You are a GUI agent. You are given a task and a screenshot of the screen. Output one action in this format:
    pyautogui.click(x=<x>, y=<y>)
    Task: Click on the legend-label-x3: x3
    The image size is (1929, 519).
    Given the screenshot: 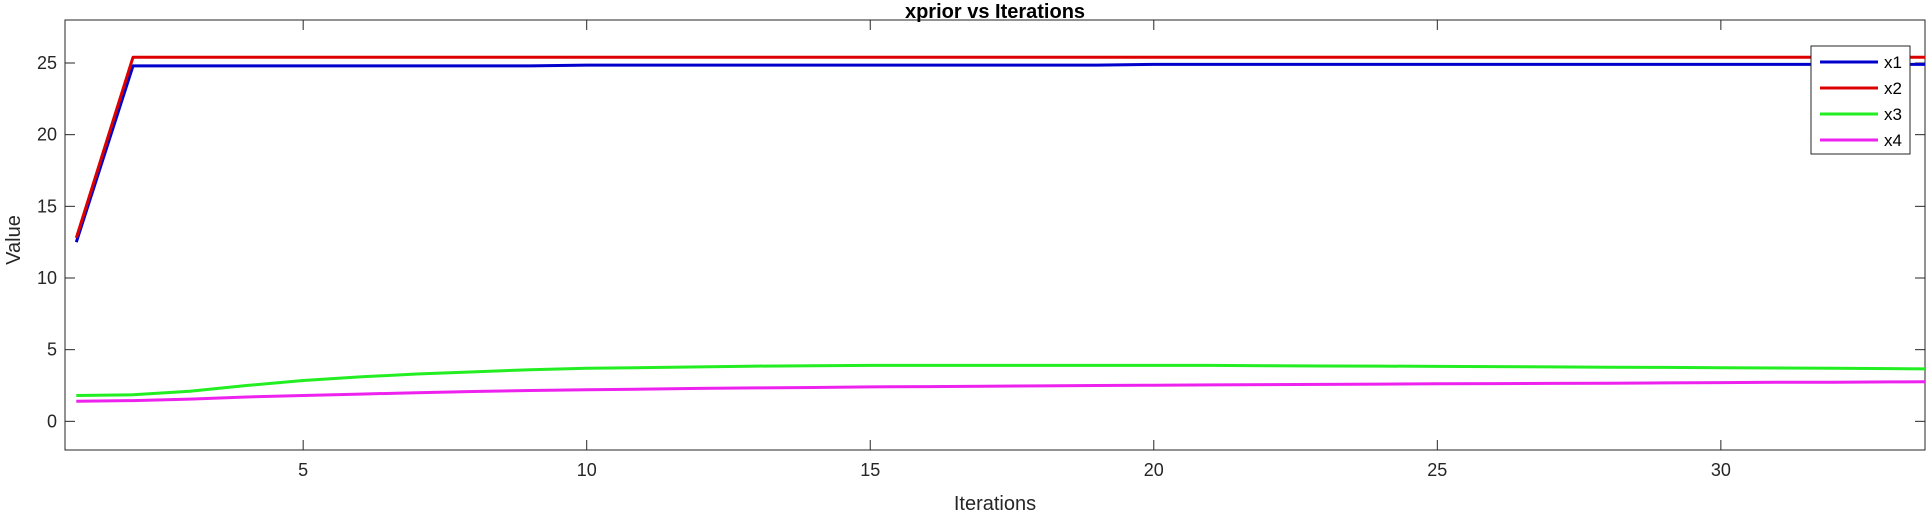 What is the action you would take?
    pyautogui.click(x=1893, y=114)
    